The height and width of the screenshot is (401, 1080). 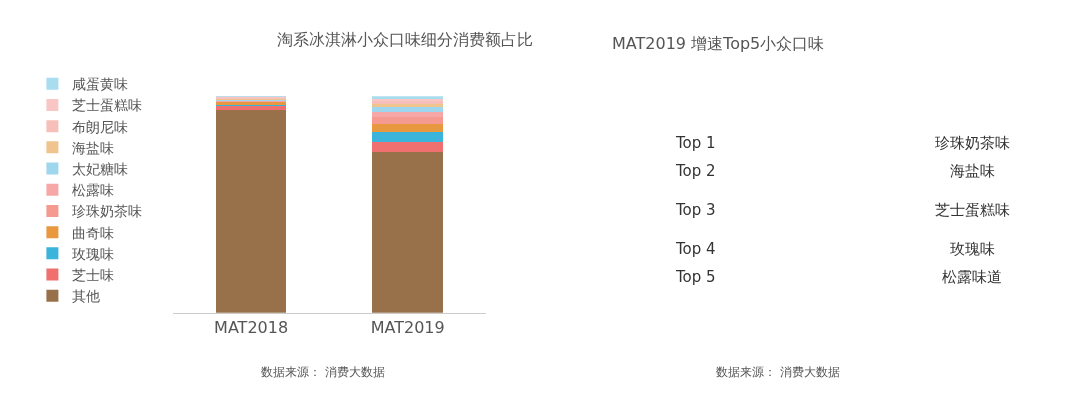 I want to click on legend-label: 咸蛋黄味, so click(x=100, y=84).